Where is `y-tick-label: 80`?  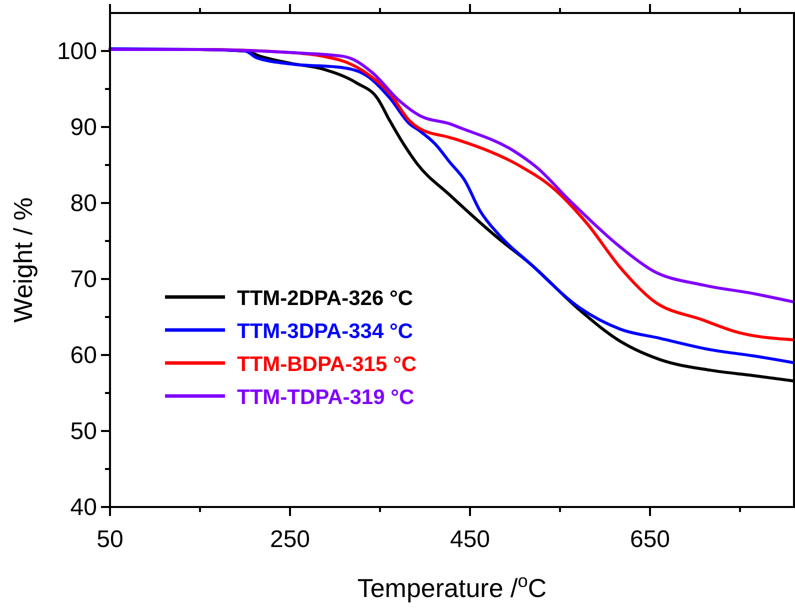 y-tick-label: 80 is located at coordinates (83, 203).